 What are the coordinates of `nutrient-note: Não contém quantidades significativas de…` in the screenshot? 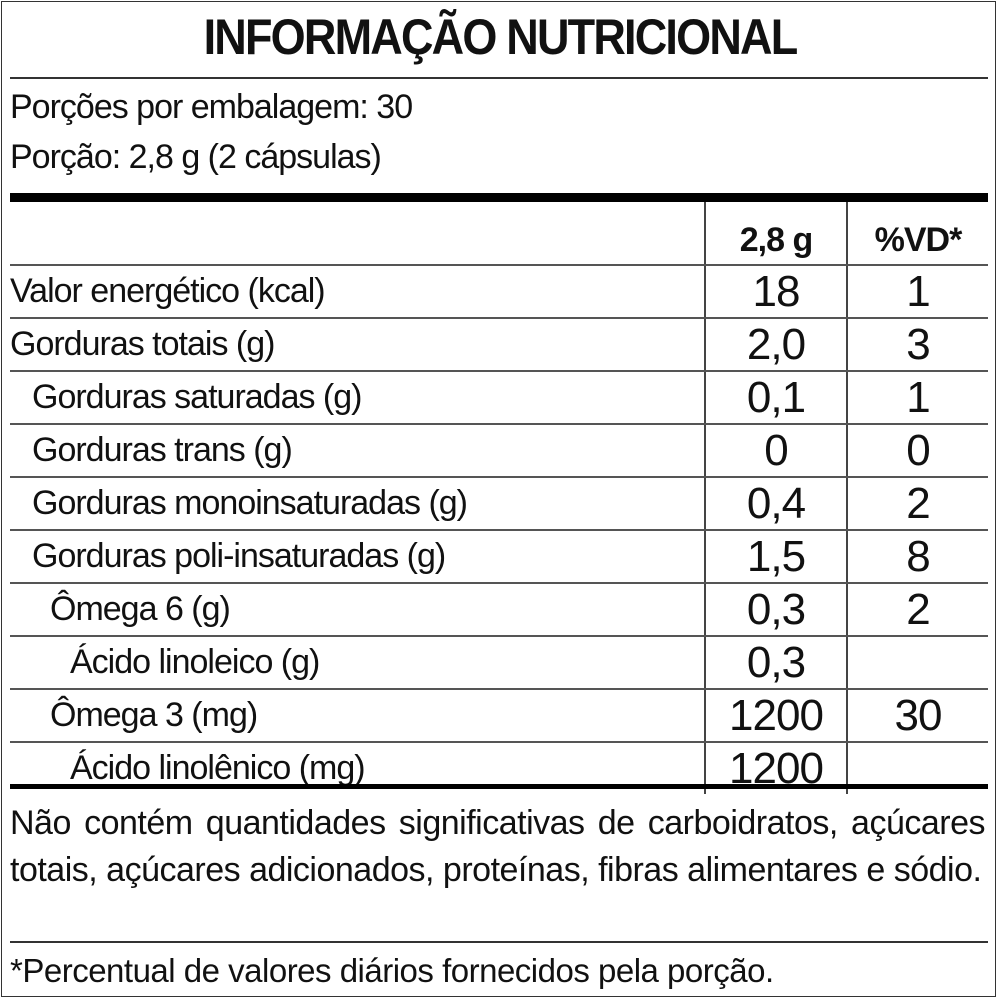 It's located at (498, 846).